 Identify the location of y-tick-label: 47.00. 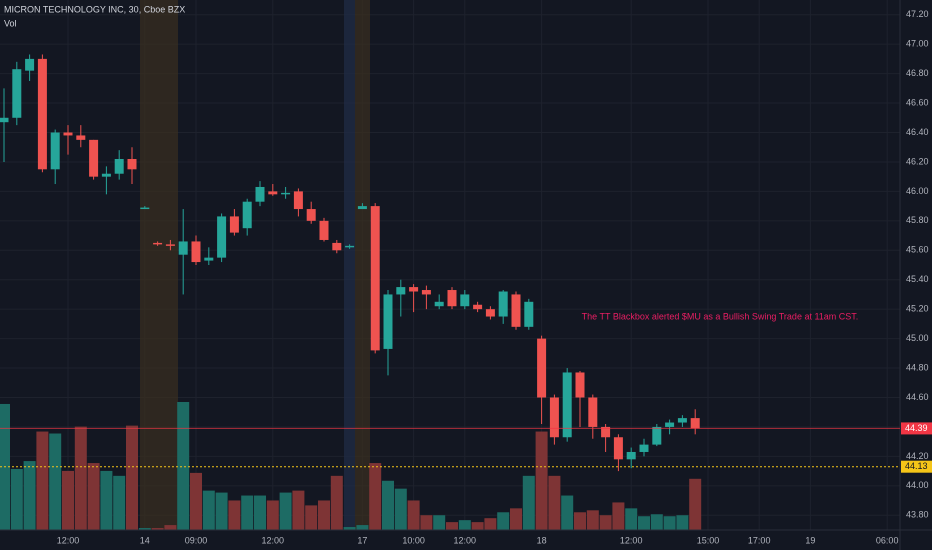
(917, 44).